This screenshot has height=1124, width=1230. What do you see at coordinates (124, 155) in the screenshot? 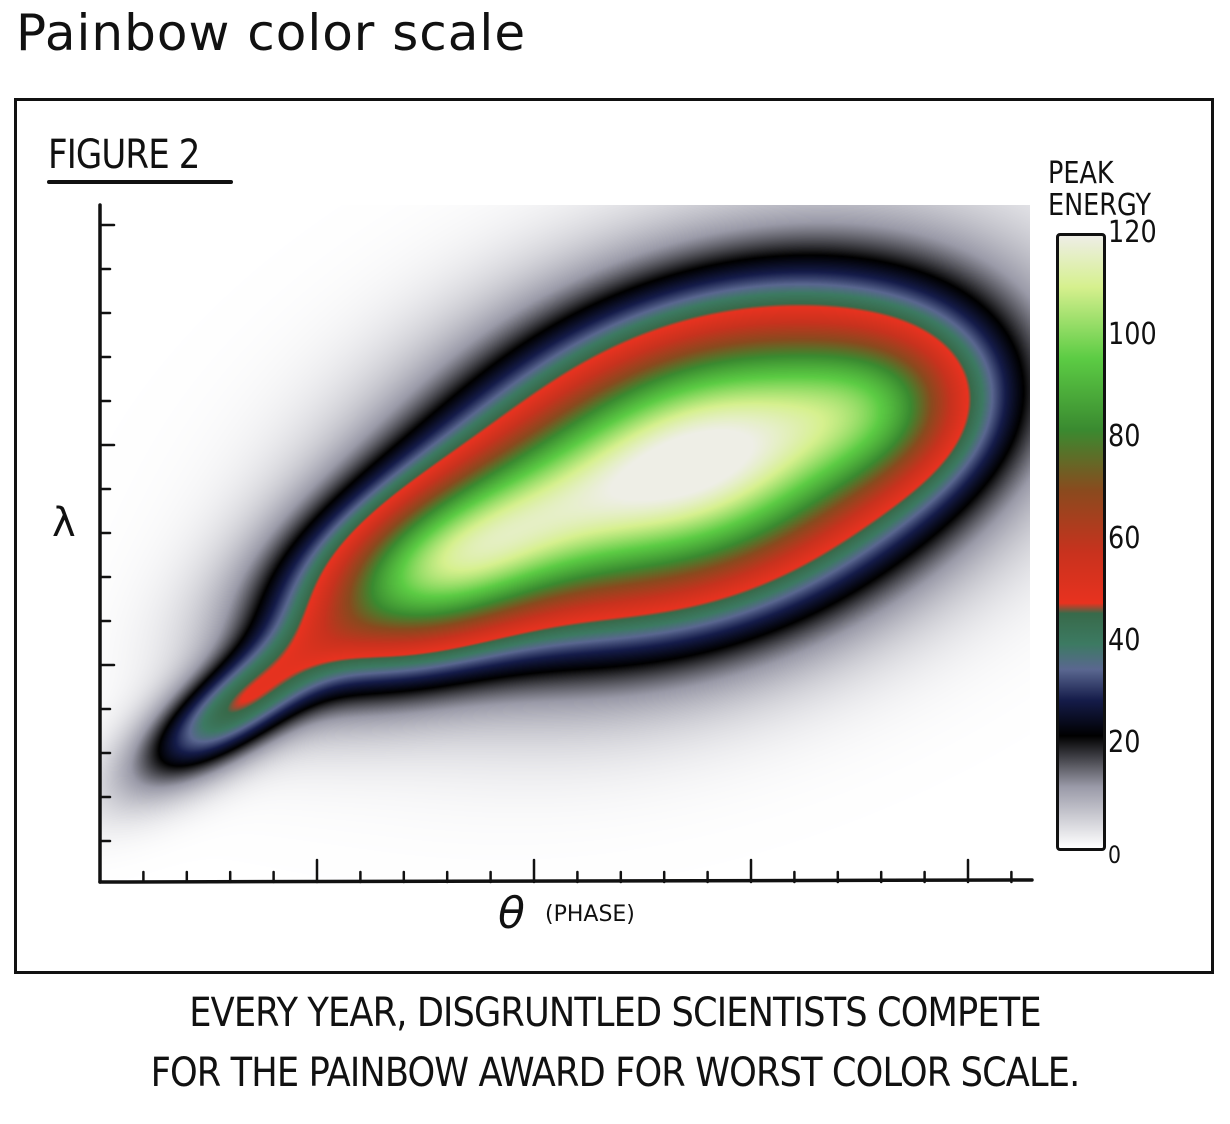
I see `figure-label: FIGURE 2` at bounding box center [124, 155].